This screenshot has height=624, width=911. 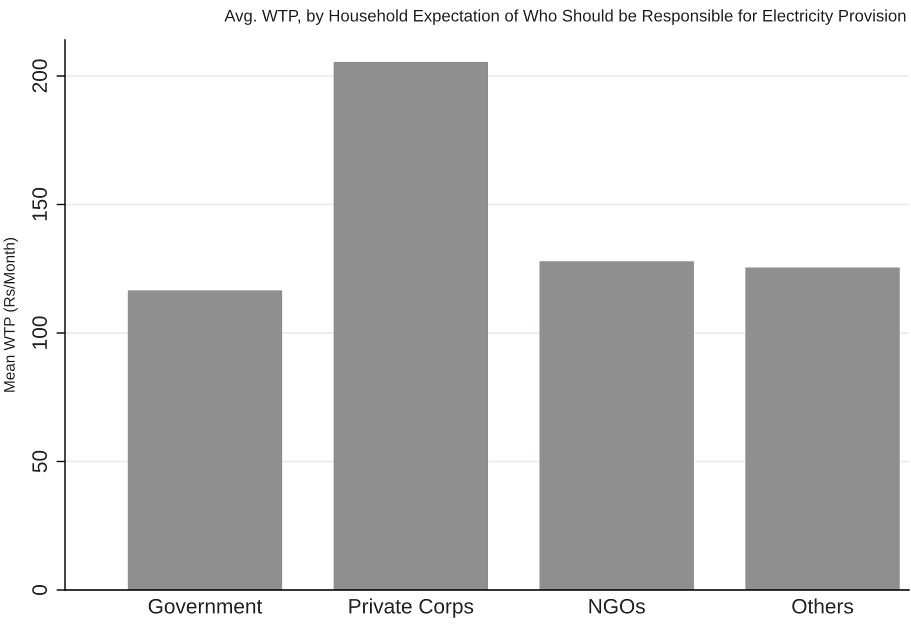 I want to click on y-tick-label: 200, so click(x=39, y=75).